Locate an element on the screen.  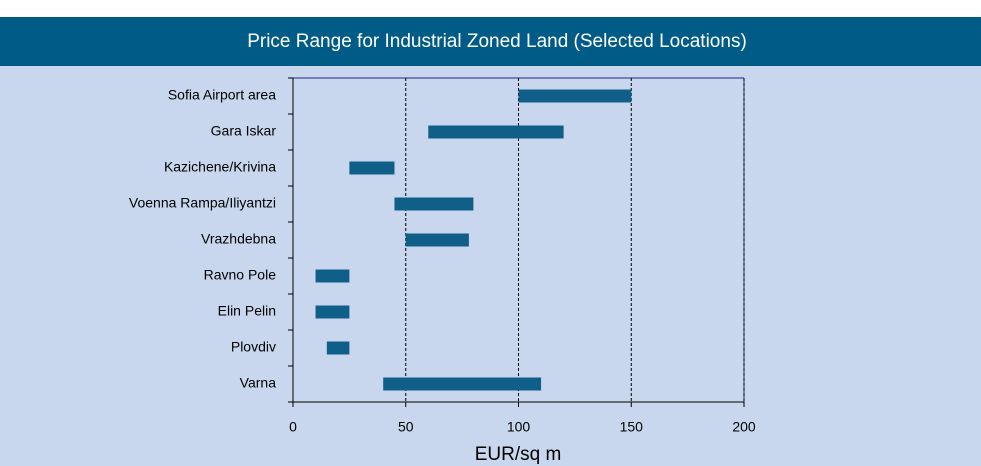
y-tick-label: Plovdiv is located at coordinates (253, 347).